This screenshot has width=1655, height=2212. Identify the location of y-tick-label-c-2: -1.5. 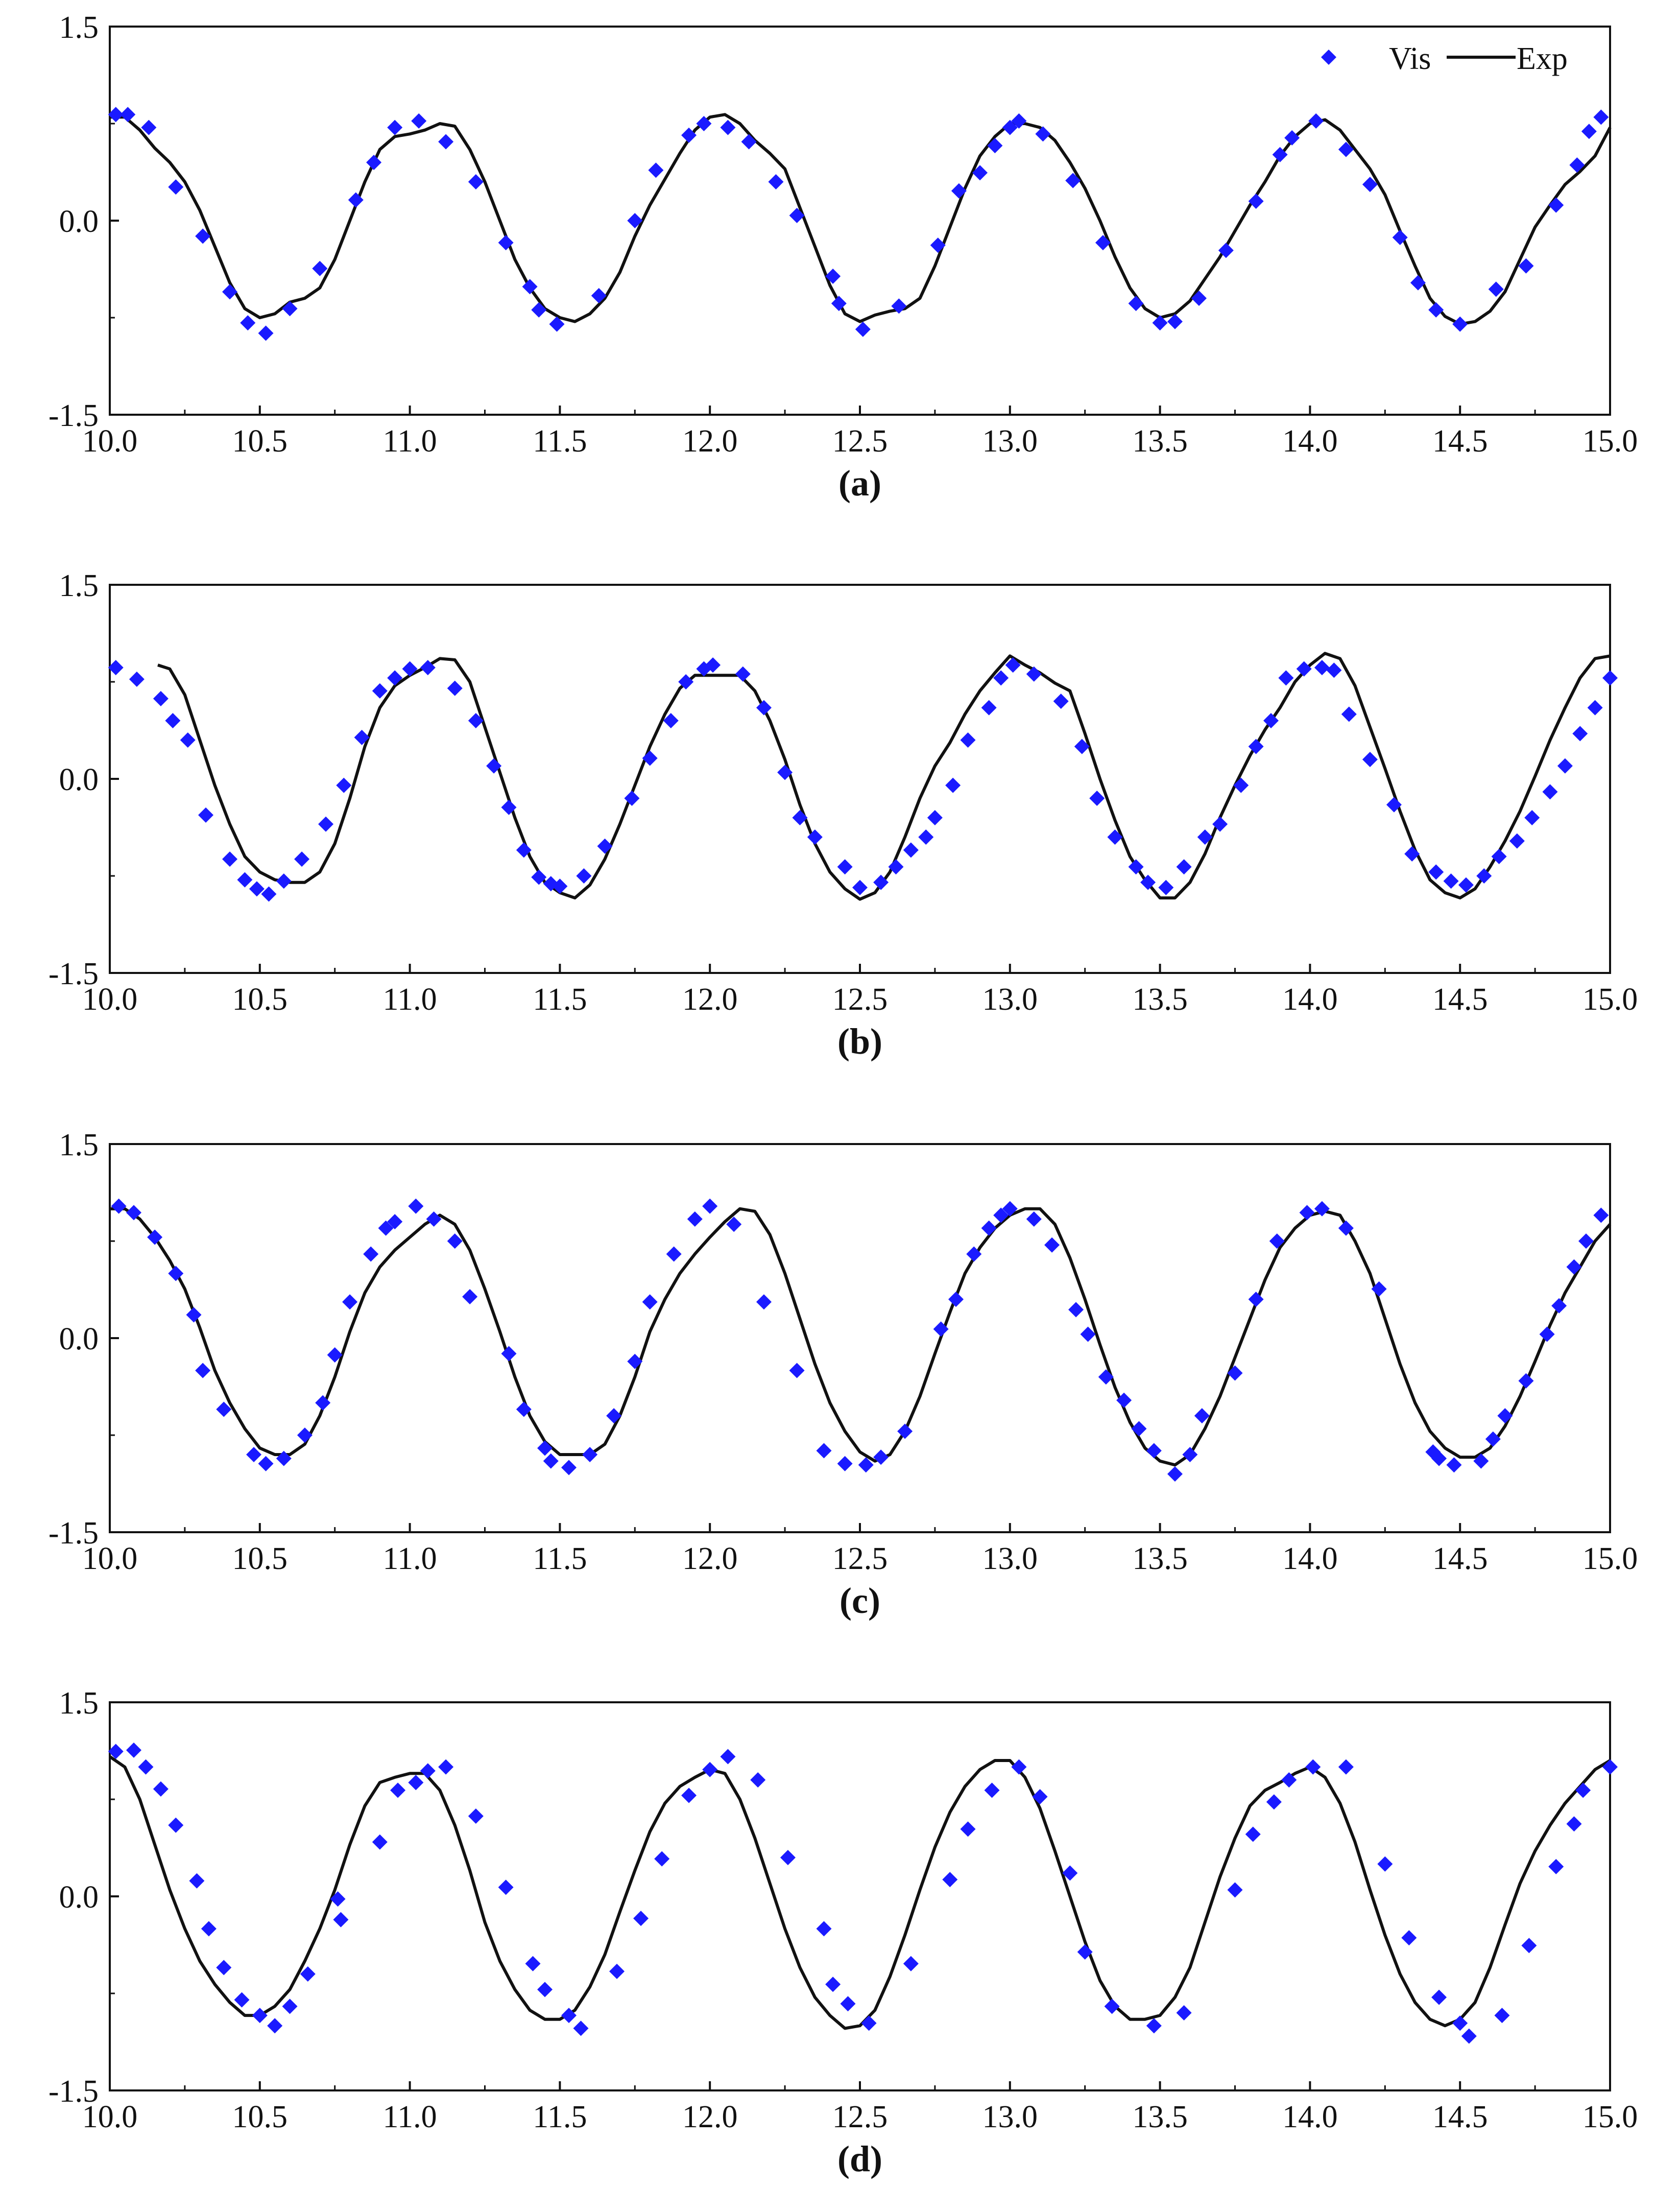
(74, 1534).